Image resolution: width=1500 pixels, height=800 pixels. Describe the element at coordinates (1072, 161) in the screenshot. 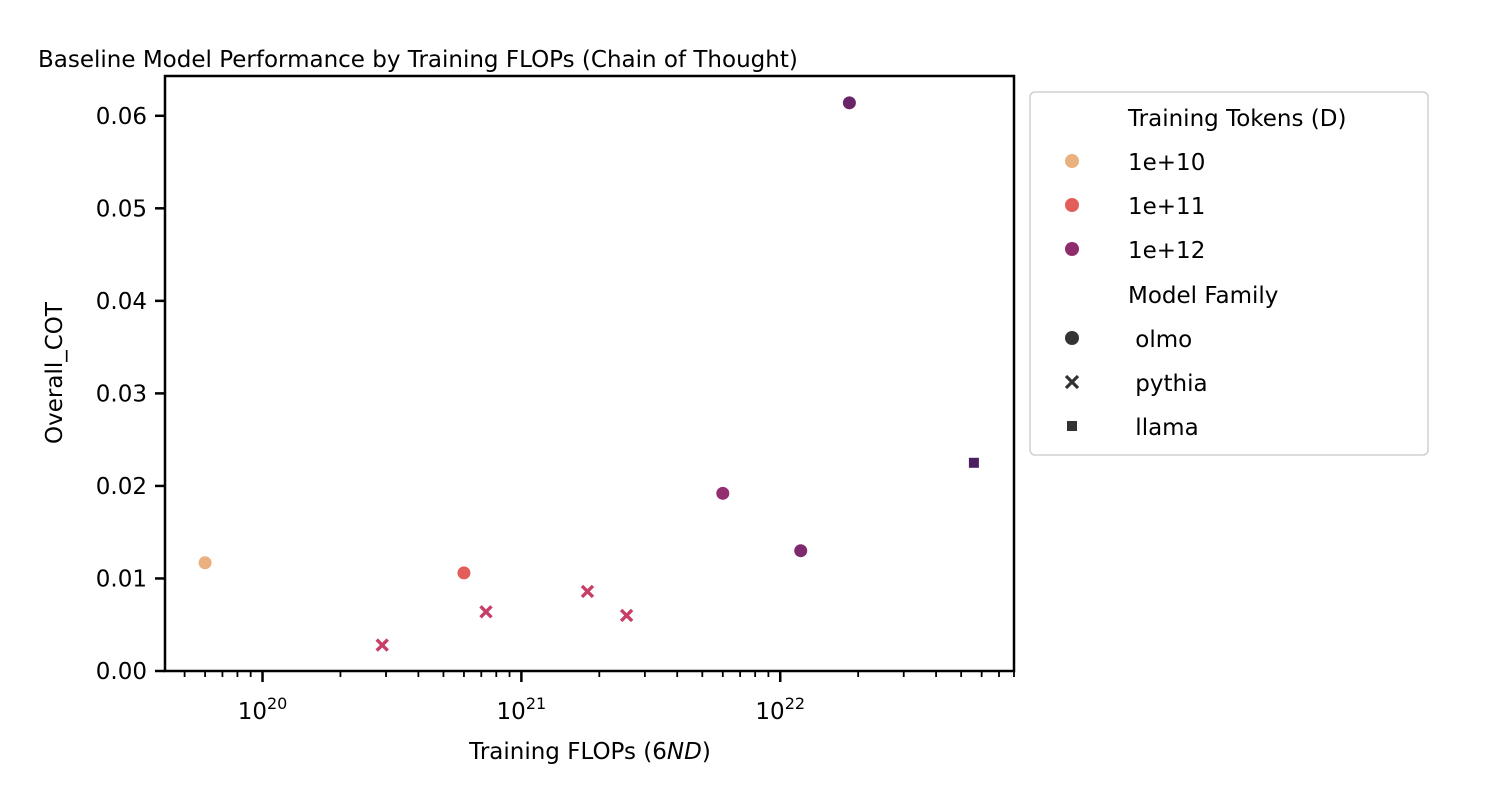

I see `legend-marker-1e10` at that location.